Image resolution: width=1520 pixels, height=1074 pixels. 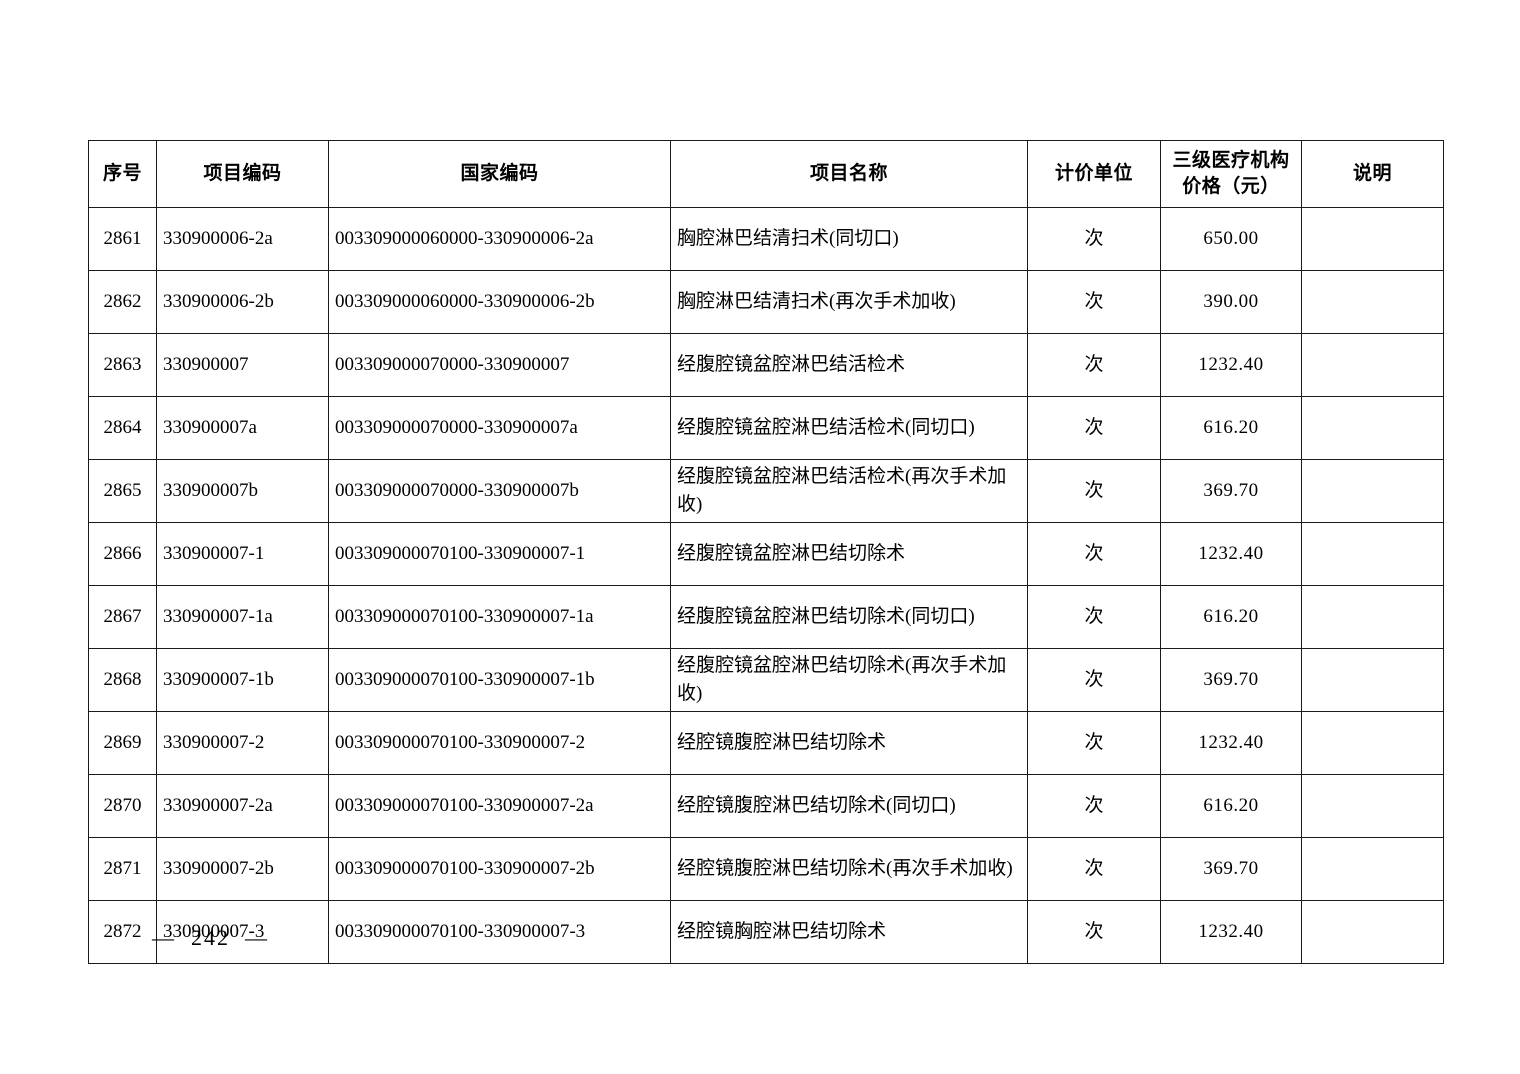 I want to click on column-header-item-name: 项目名称, so click(x=849, y=174).